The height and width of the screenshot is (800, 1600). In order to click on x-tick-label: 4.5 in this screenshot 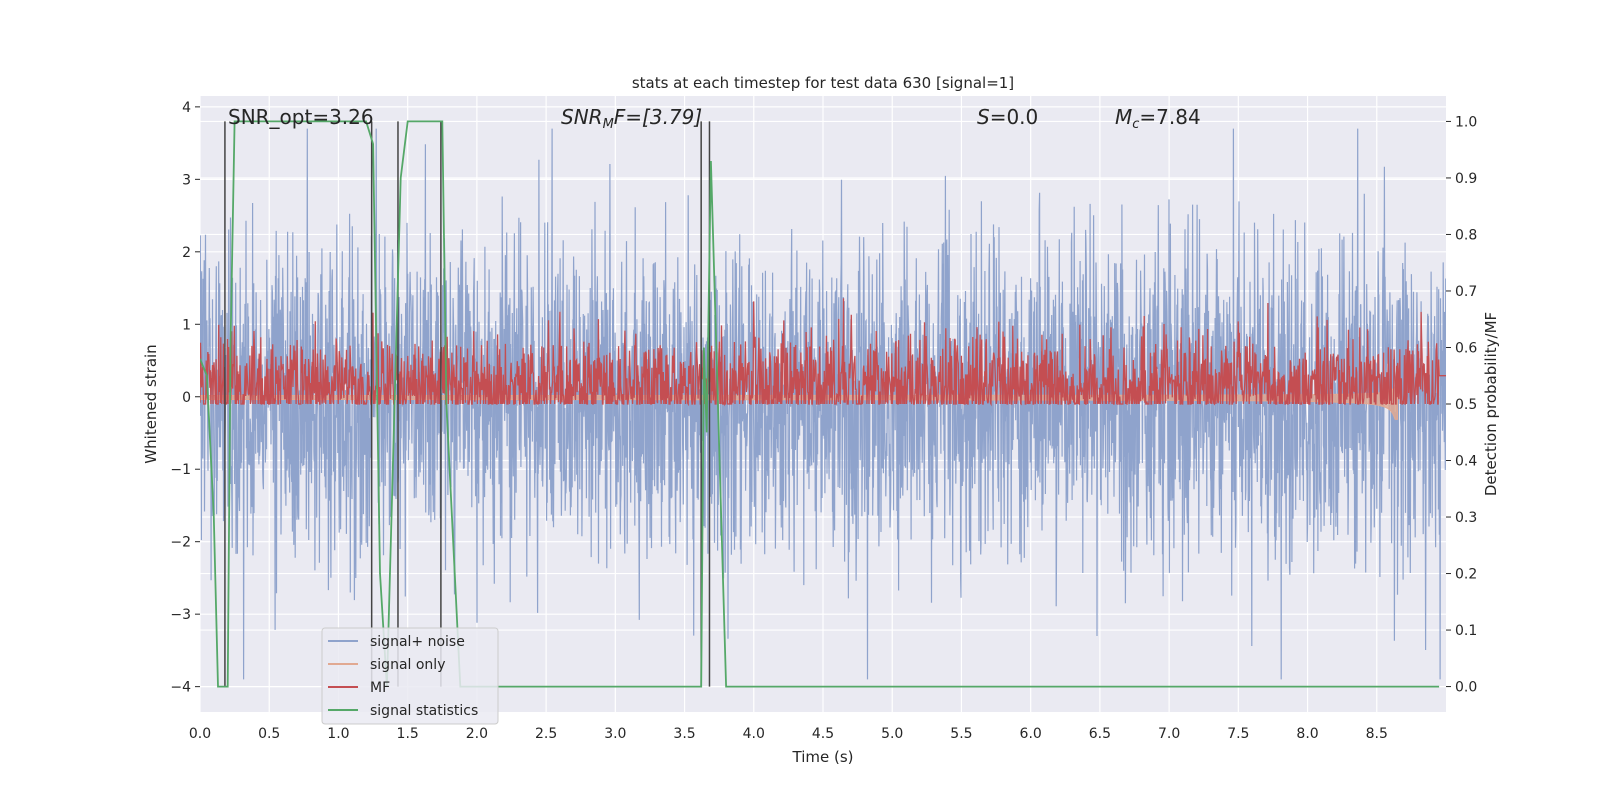, I will do `click(823, 734)`.